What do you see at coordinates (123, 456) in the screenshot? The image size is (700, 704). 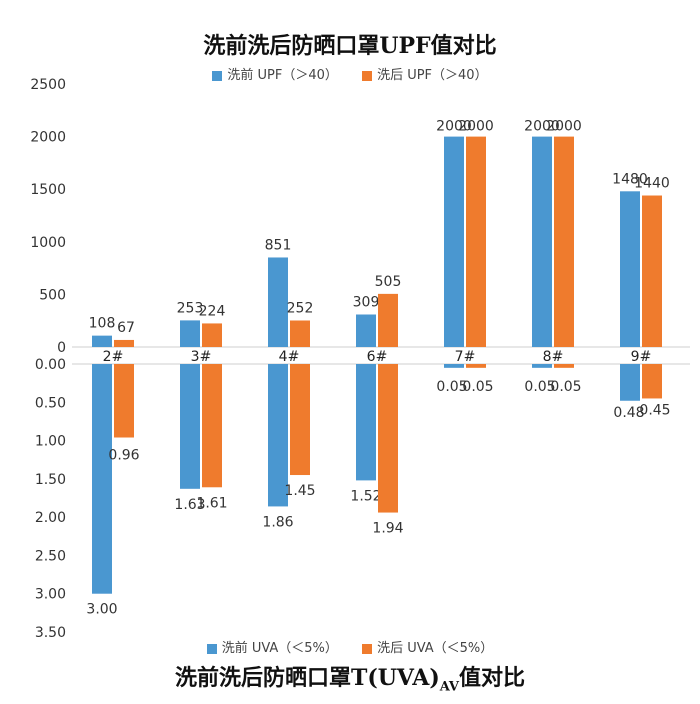 I see `uva-after-value-label: 0.96` at bounding box center [123, 456].